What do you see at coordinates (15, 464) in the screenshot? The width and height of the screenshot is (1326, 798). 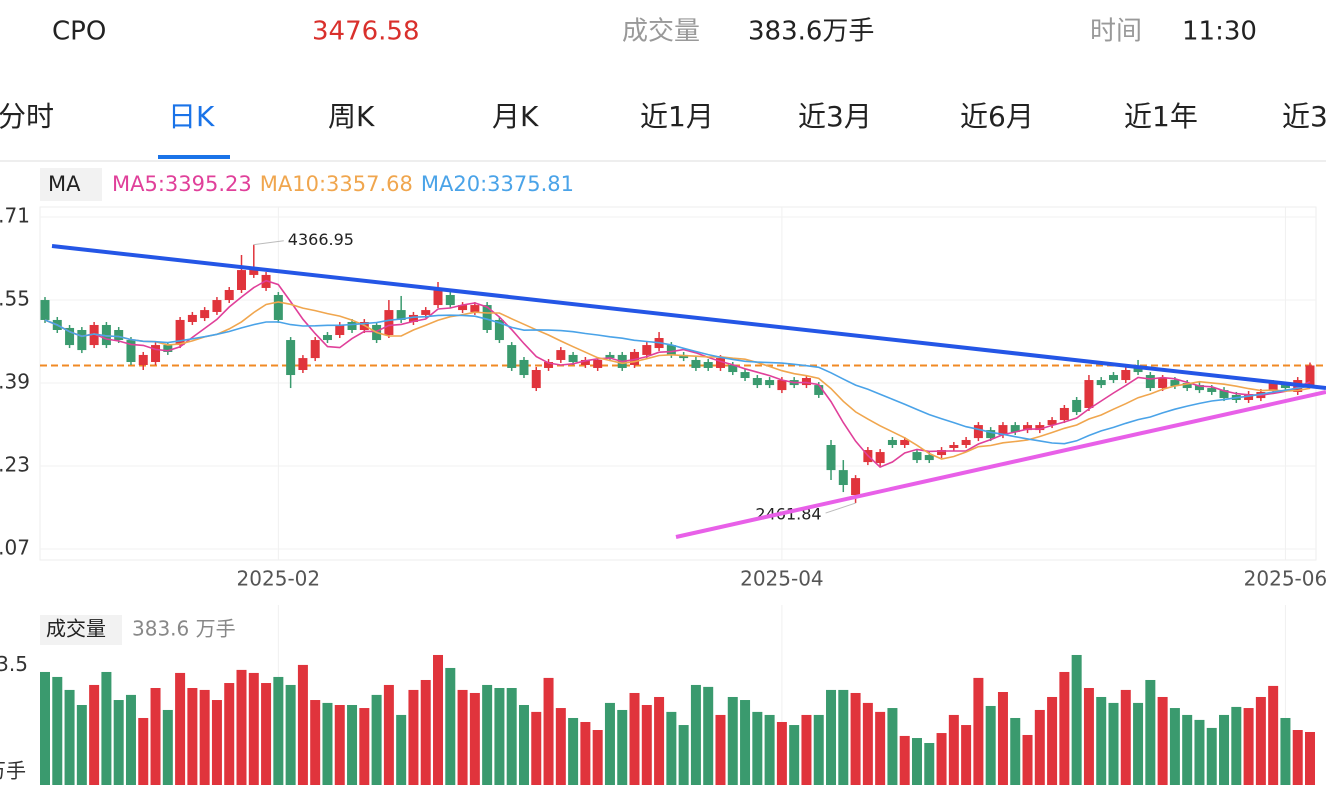 I see `y-tick-label: 2735.23` at bounding box center [15, 464].